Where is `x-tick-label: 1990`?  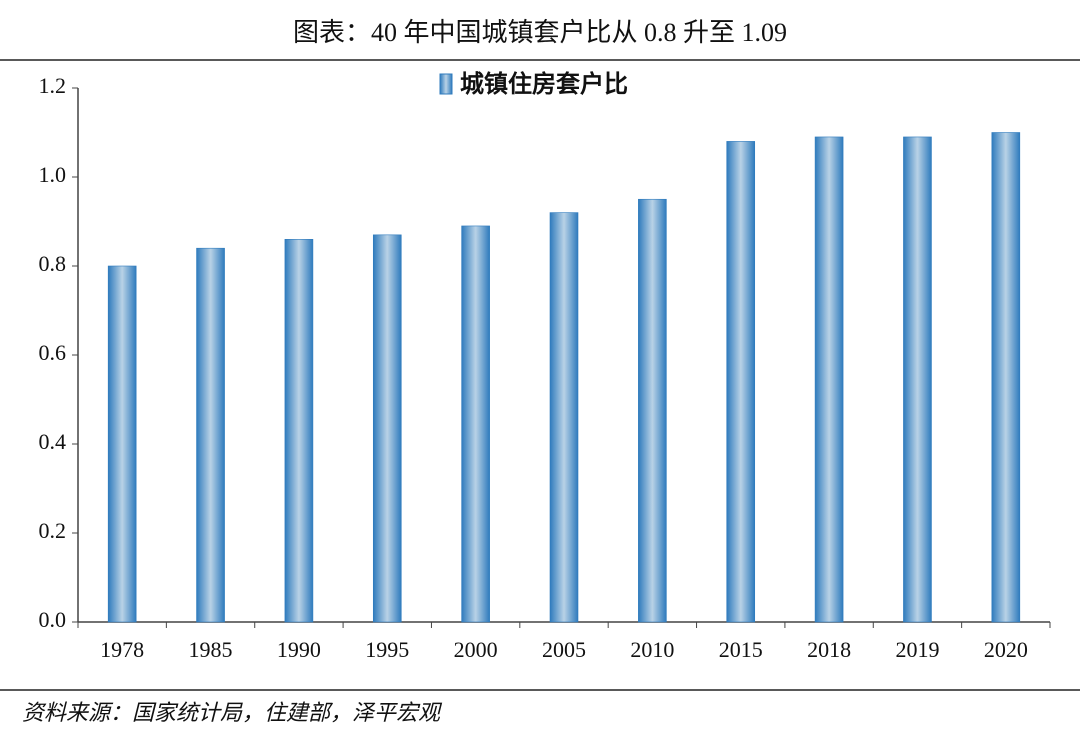 x-tick-label: 1990 is located at coordinates (299, 649).